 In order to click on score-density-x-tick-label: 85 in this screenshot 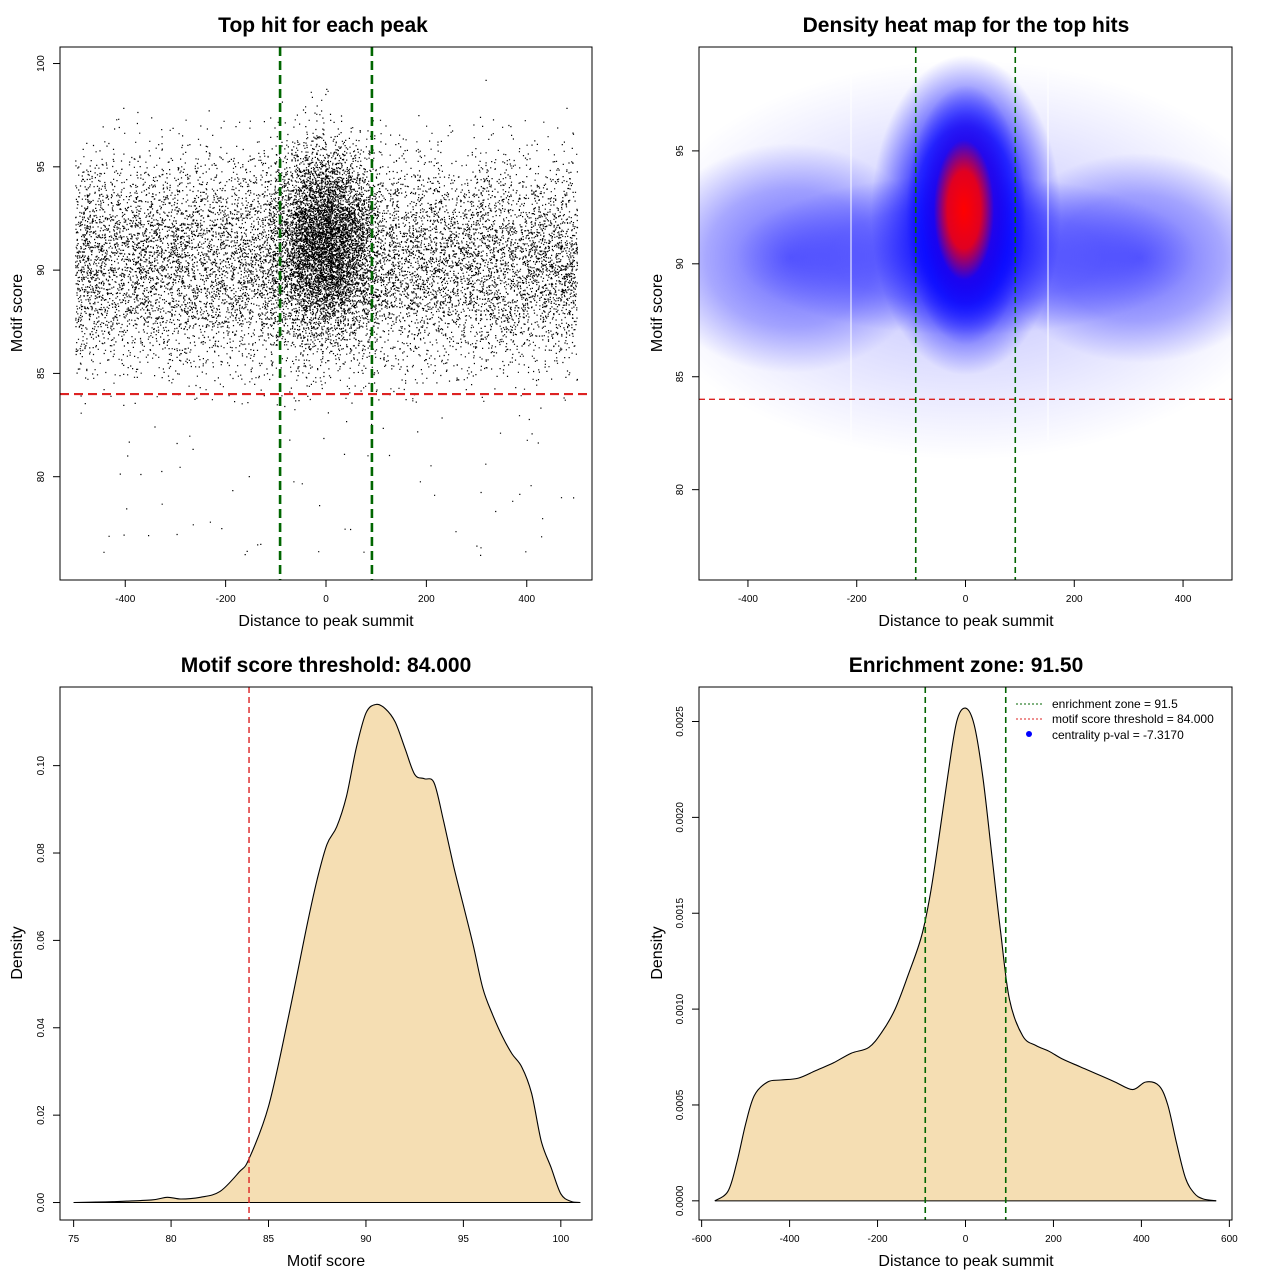, I will do `click(269, 1239)`.